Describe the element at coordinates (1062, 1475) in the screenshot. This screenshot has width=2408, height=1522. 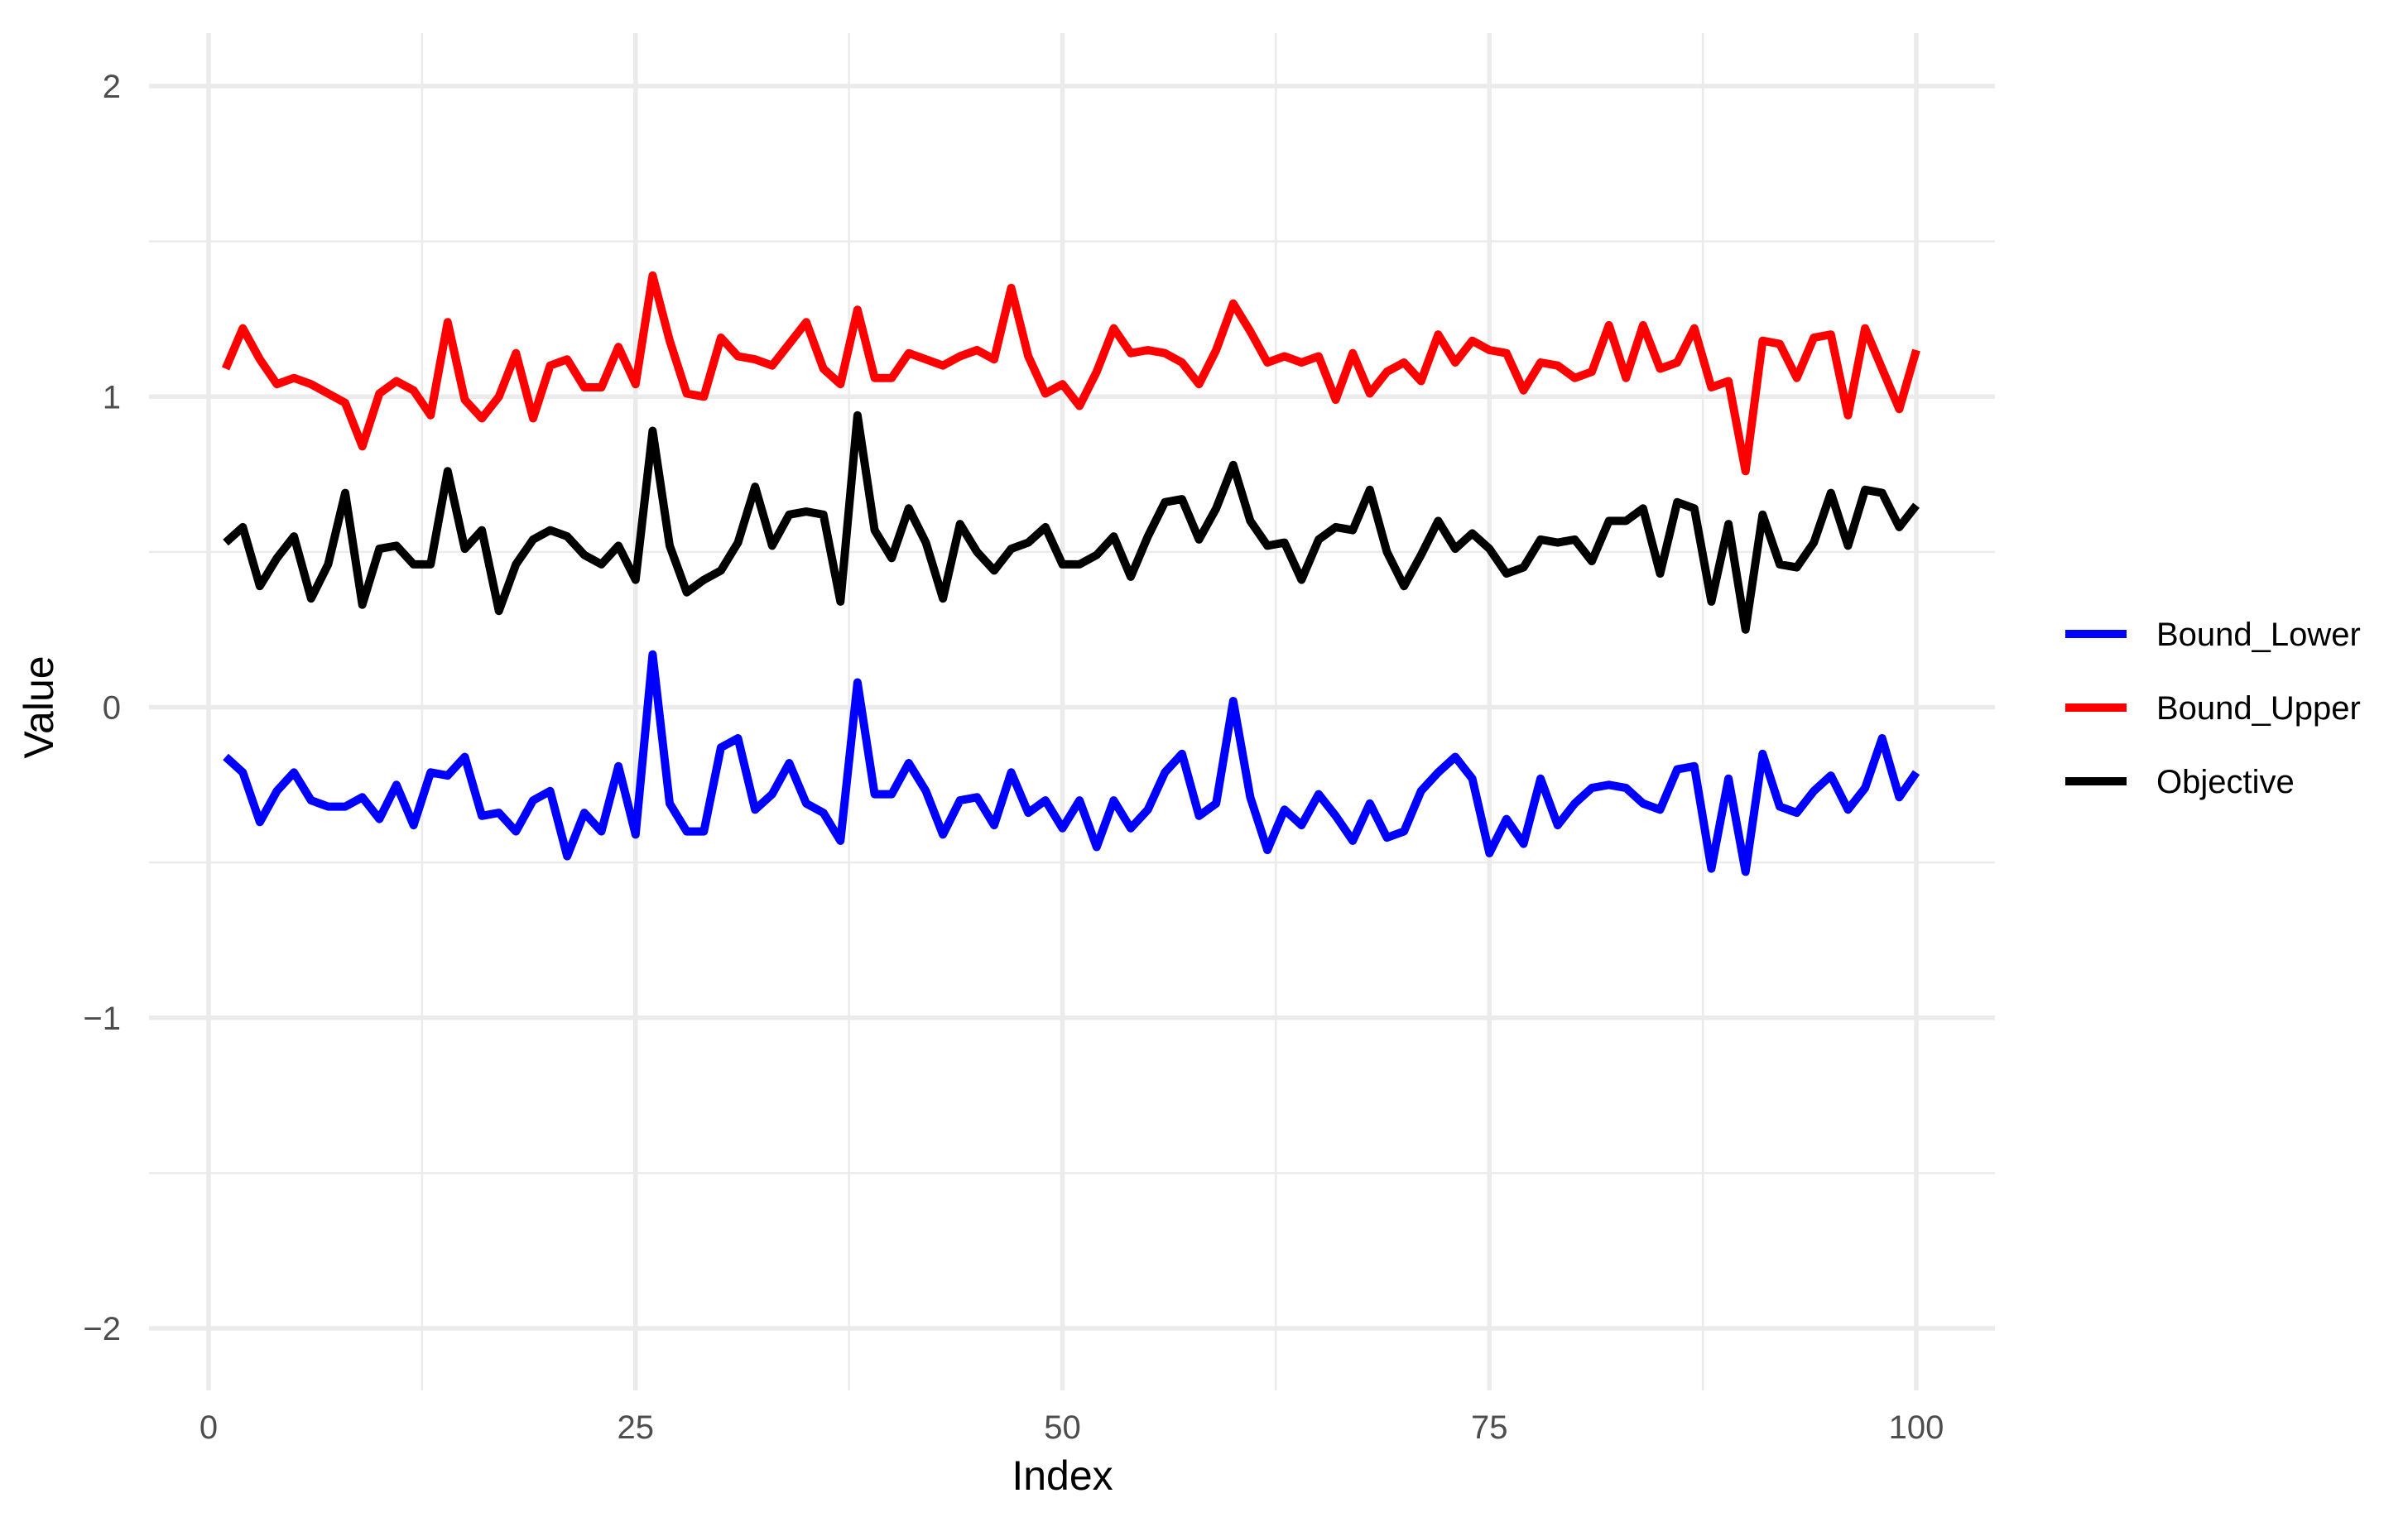
I see `x-axis-title: Index` at that location.